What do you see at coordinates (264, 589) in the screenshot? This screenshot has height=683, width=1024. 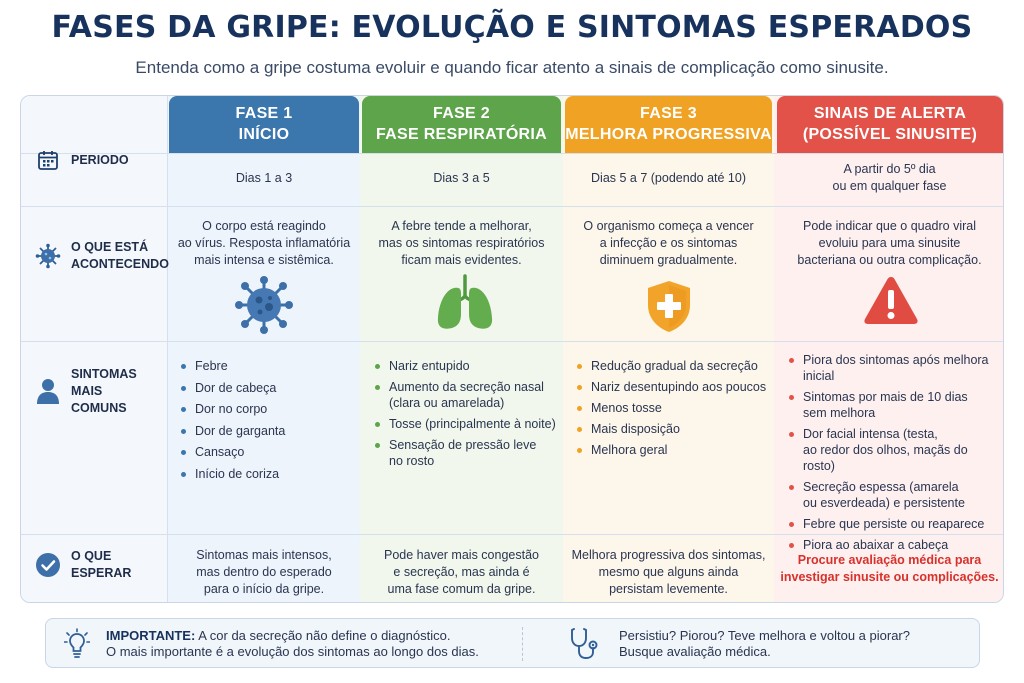 I see `expect-line: para o início da gripe.` at bounding box center [264, 589].